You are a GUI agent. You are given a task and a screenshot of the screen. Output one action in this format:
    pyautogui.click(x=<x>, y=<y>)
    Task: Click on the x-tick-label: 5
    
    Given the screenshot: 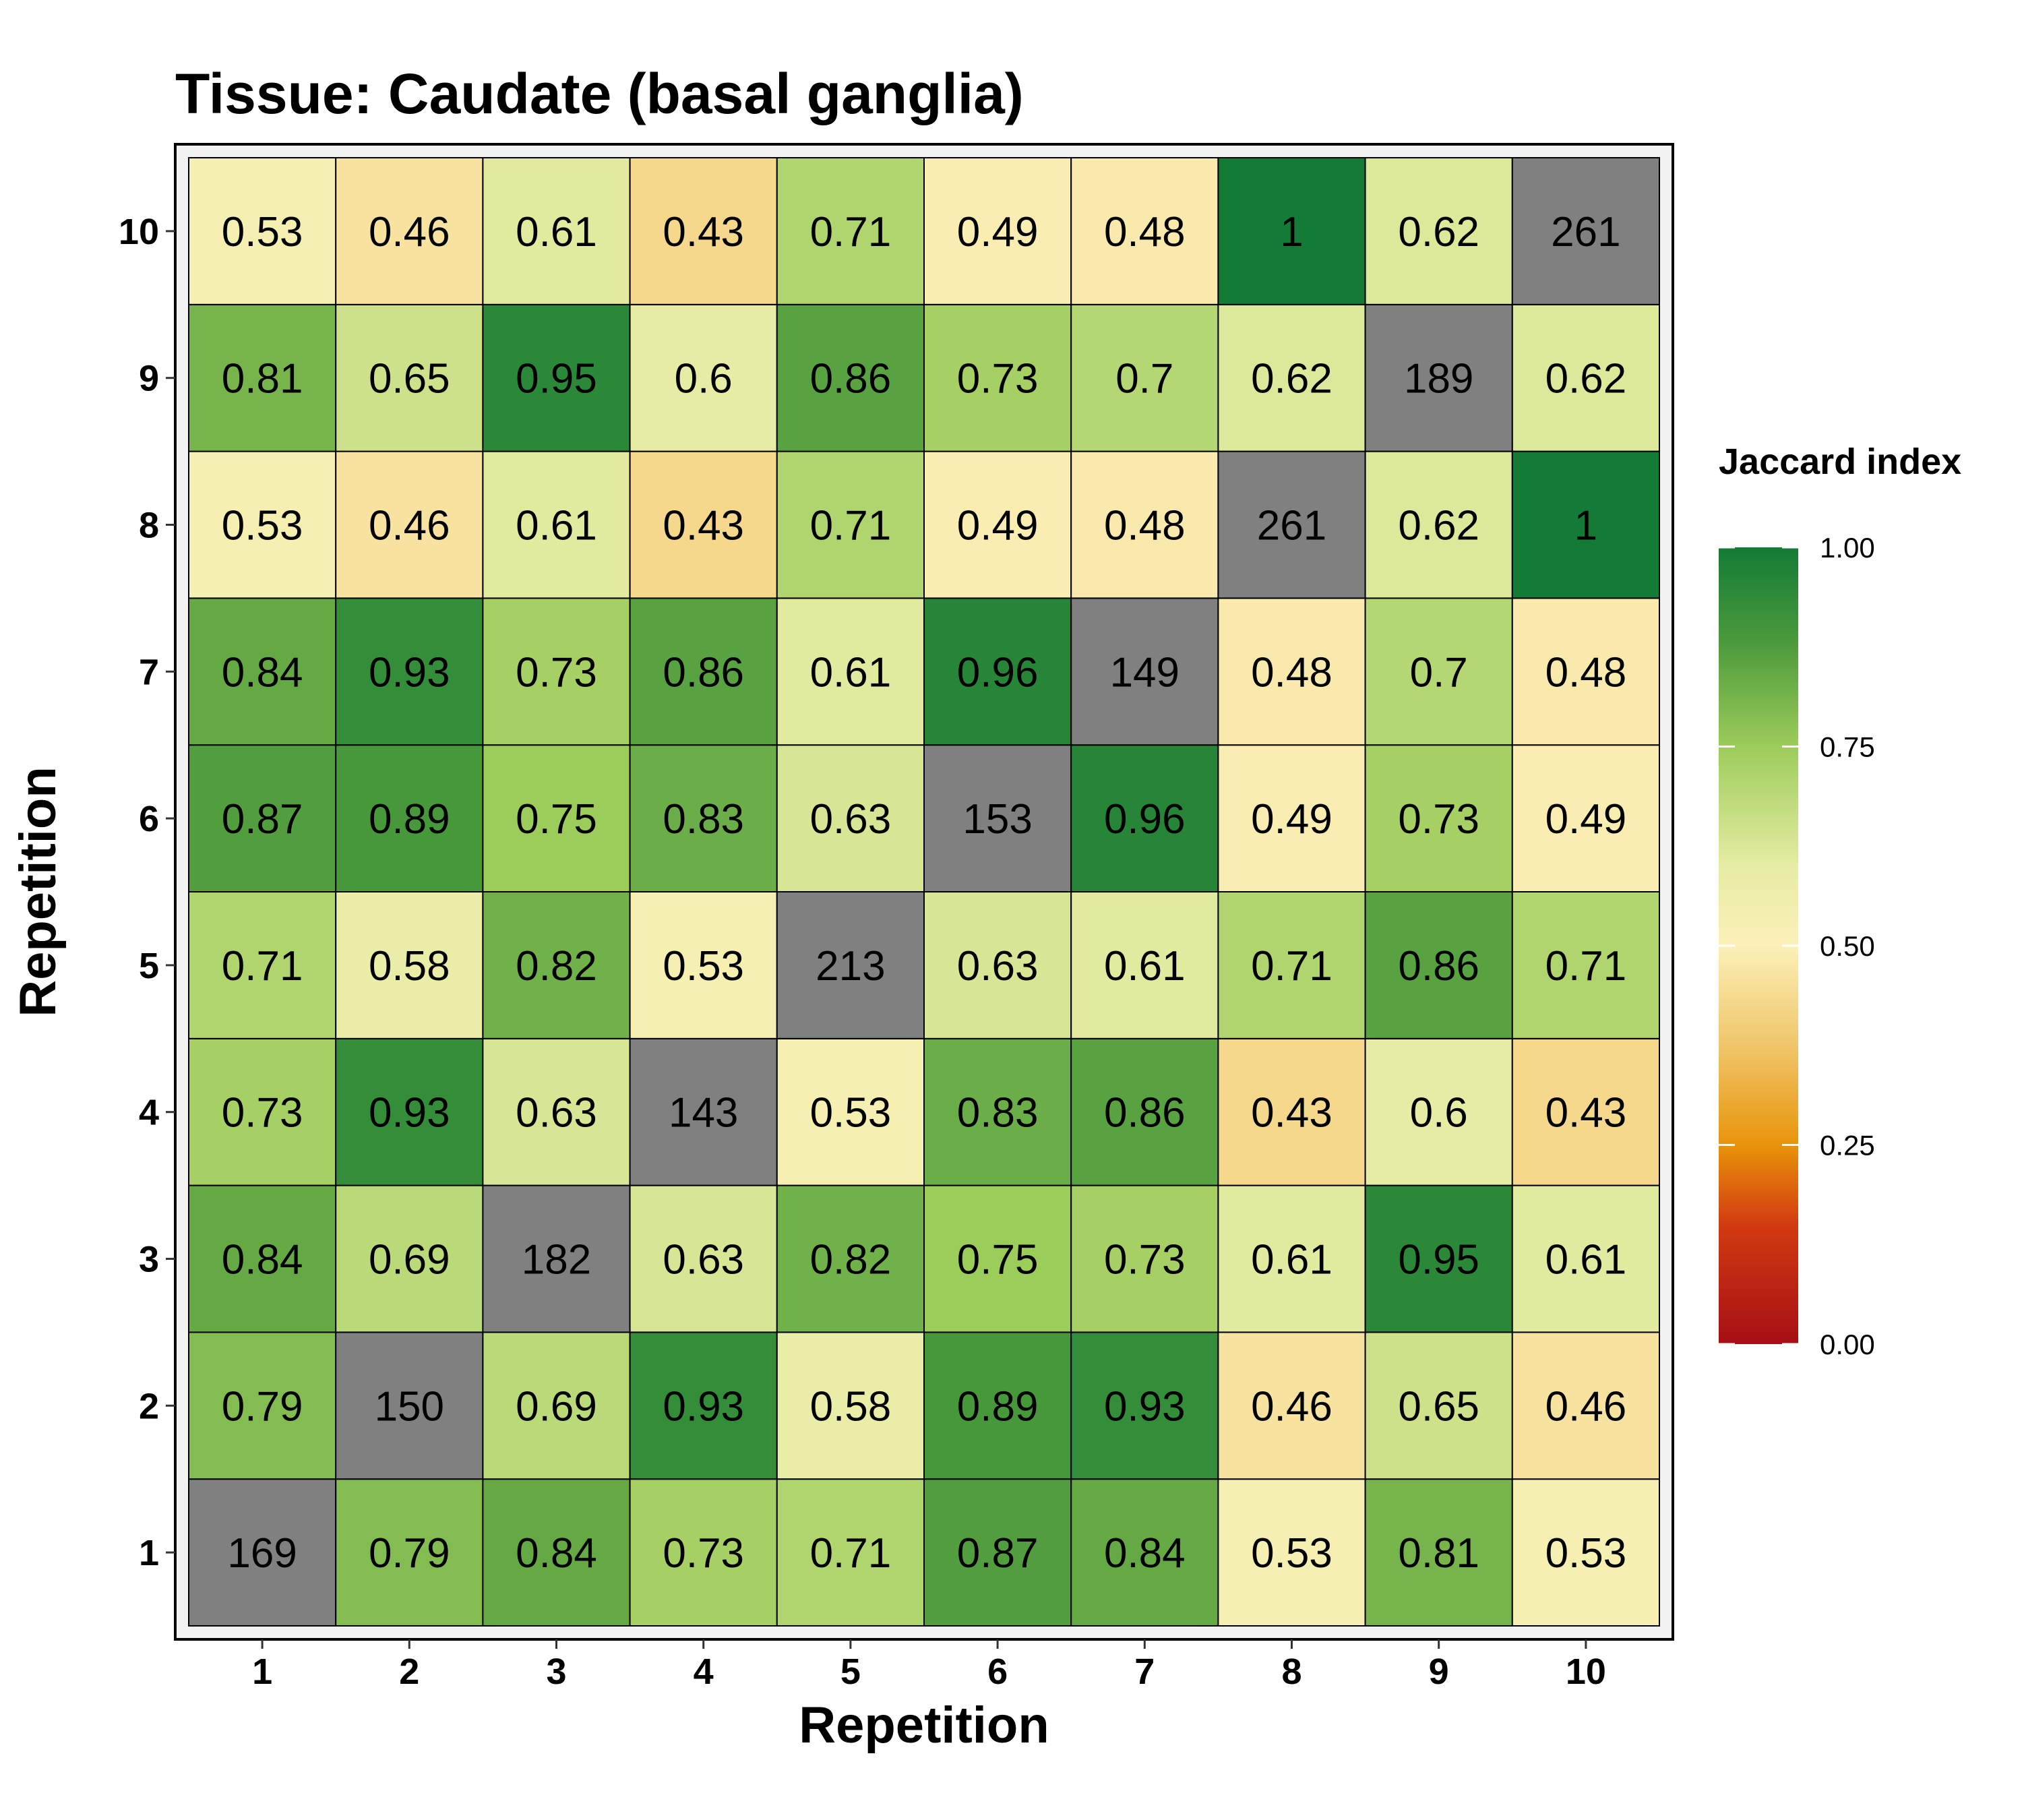 What is the action you would take?
    pyautogui.click(x=851, y=1672)
    